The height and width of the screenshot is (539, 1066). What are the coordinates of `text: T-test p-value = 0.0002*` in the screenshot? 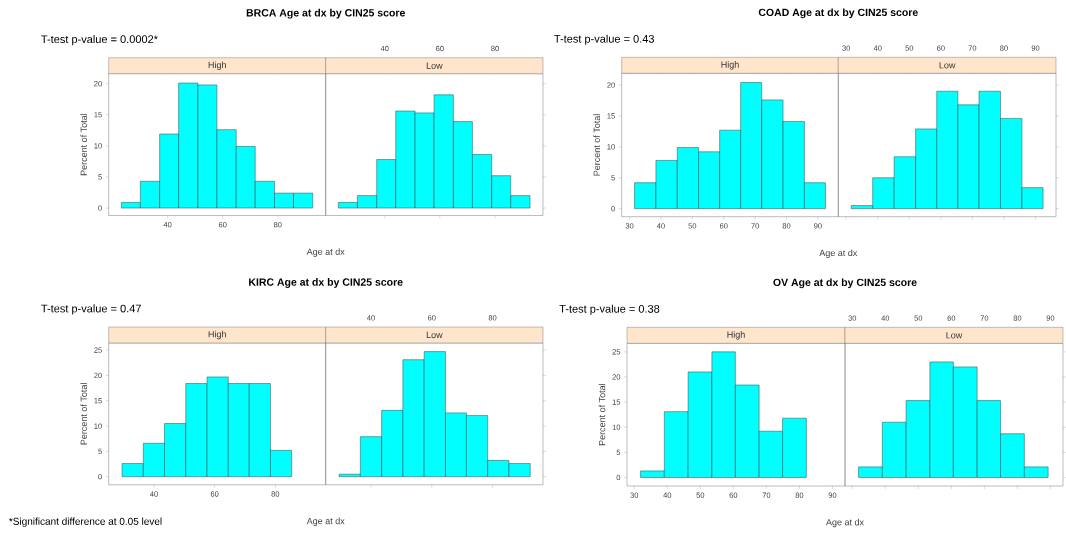 It's located at (99, 40).